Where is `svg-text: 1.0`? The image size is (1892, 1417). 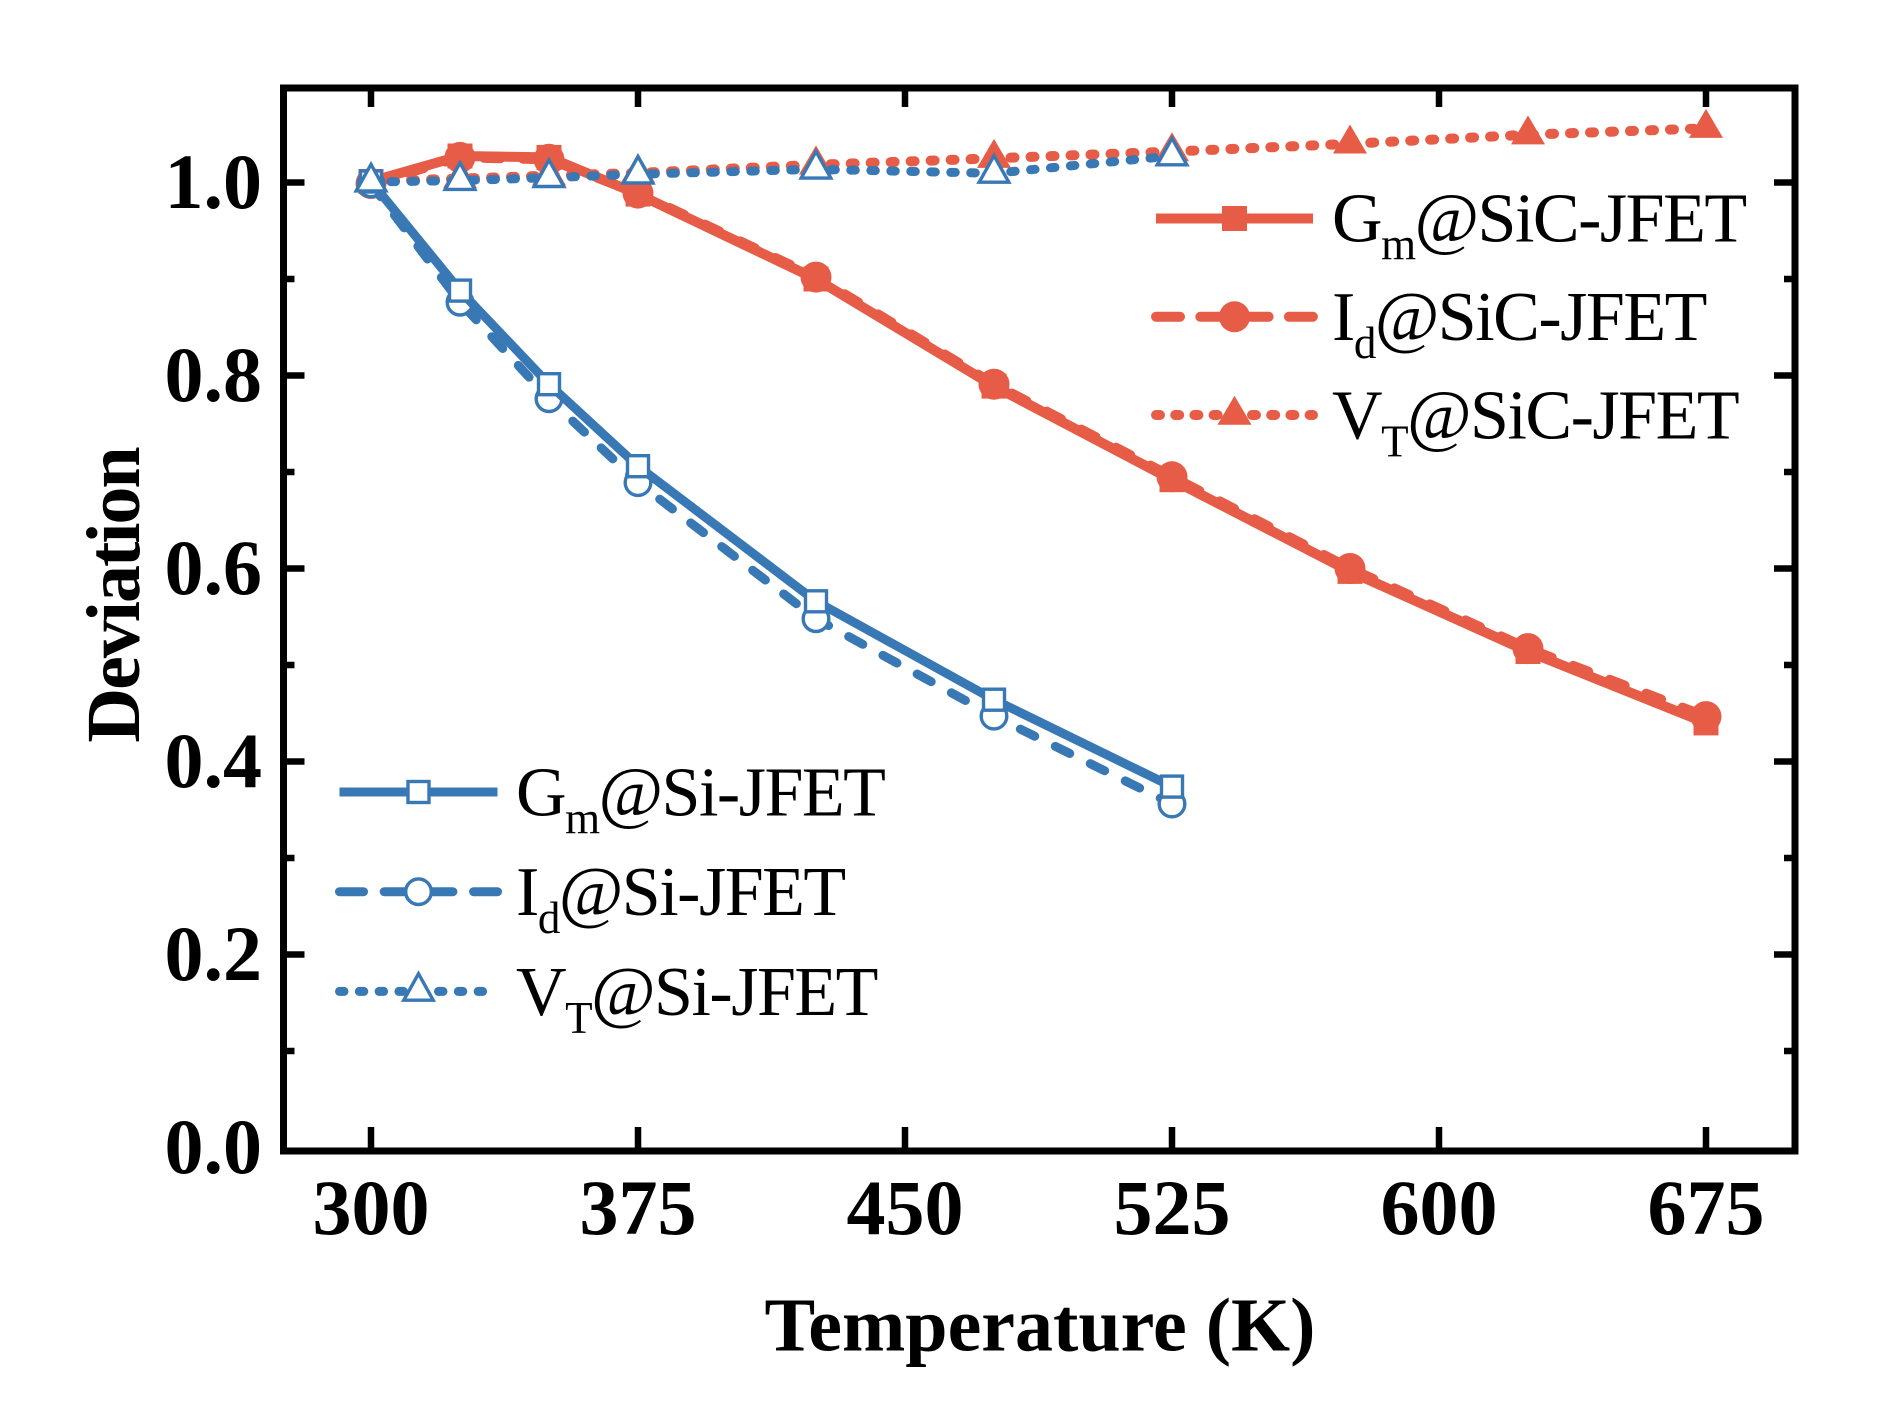
svg-text: 1.0 is located at coordinates (214, 181).